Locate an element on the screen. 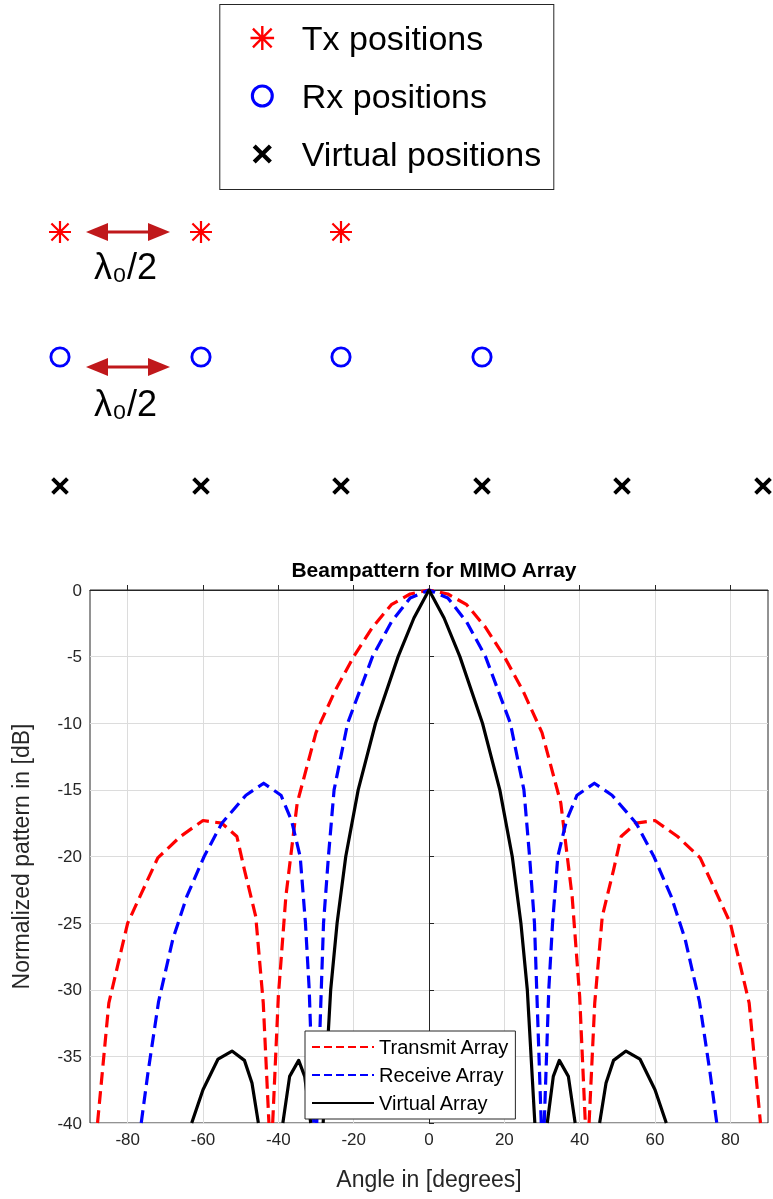  y-tick-label: -15 is located at coordinates (69, 790).